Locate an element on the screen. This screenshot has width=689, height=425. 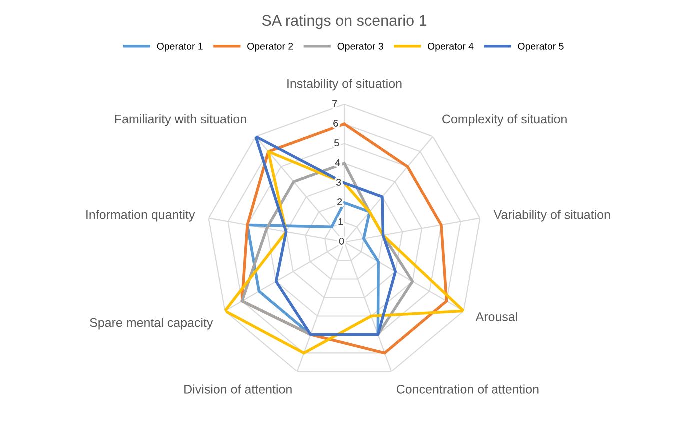
y-tick-label: 4 is located at coordinates (337, 162).